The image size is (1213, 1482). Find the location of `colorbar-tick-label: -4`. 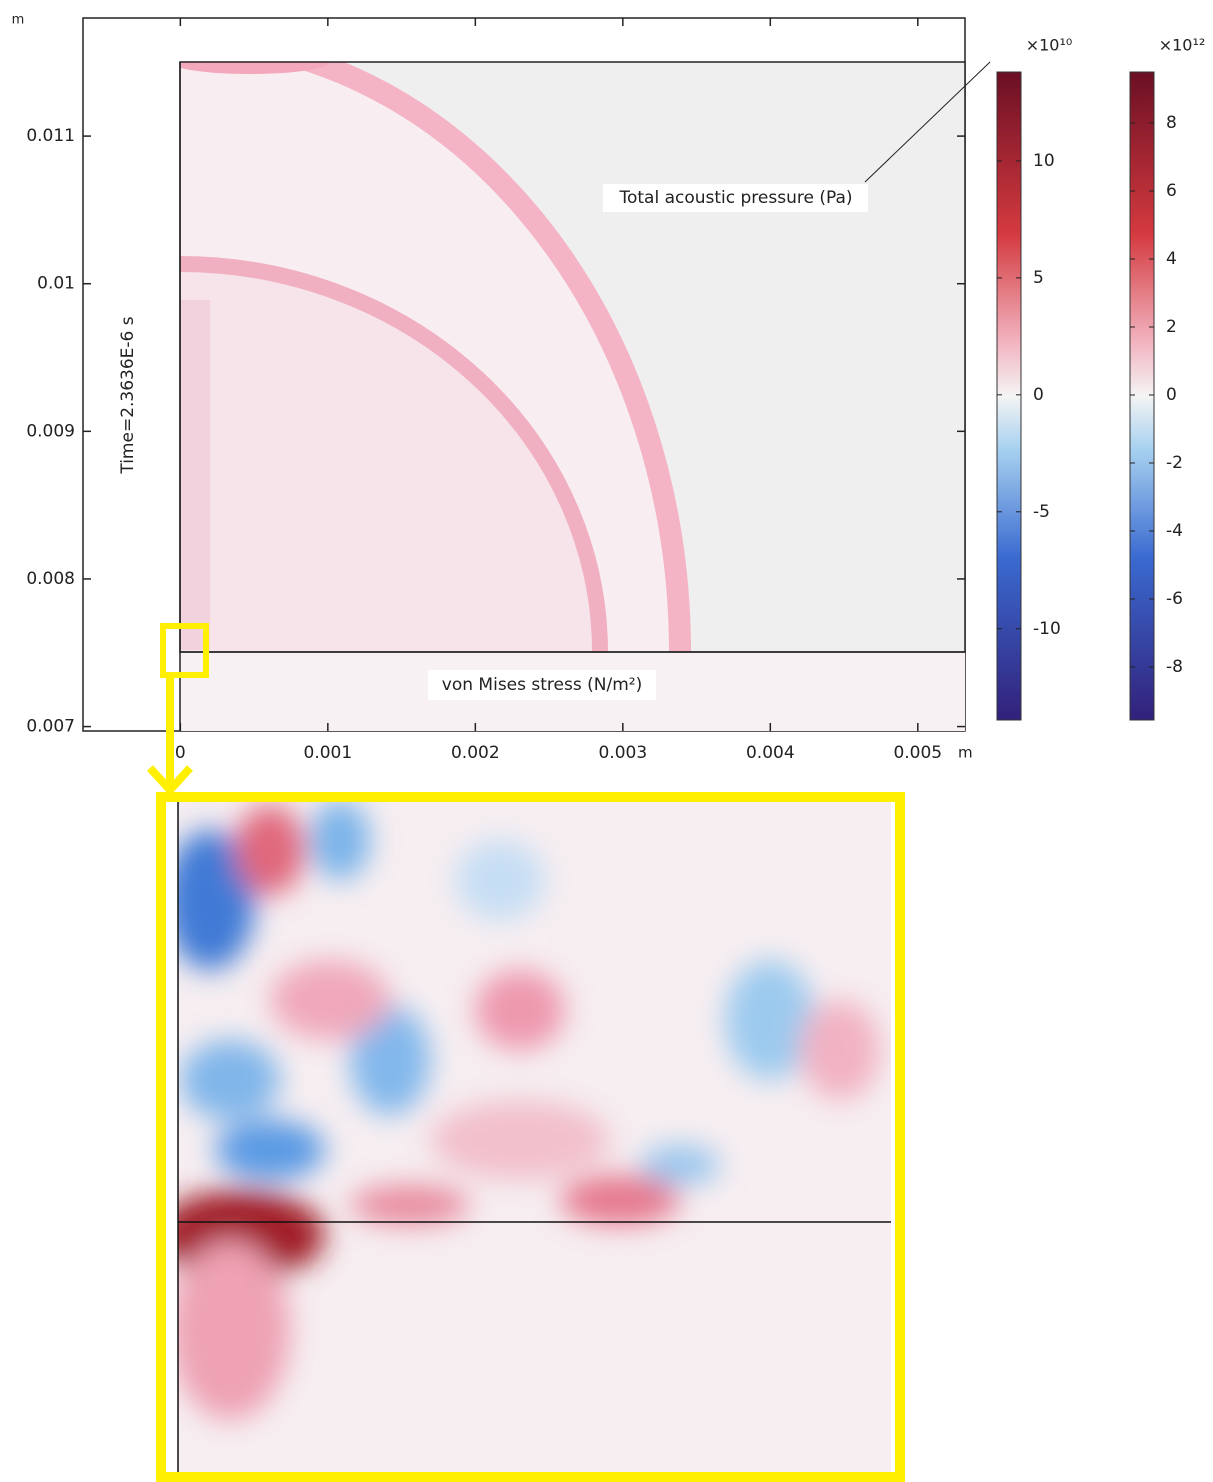

colorbar-tick-label: -4 is located at coordinates (1174, 531).